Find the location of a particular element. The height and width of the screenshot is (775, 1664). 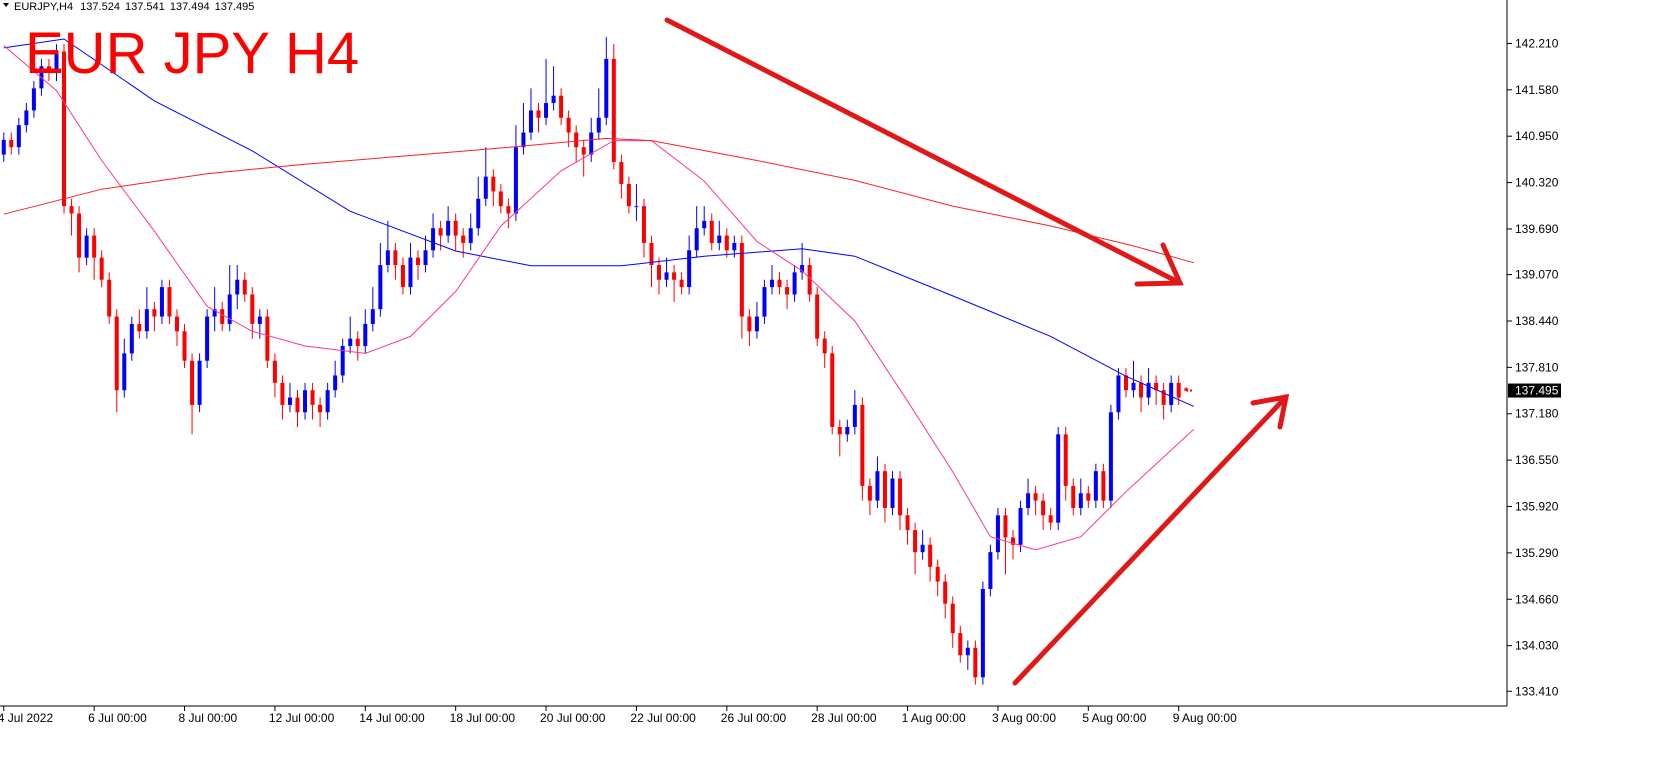

y-tick-label: 138.440 is located at coordinates (1537, 321).